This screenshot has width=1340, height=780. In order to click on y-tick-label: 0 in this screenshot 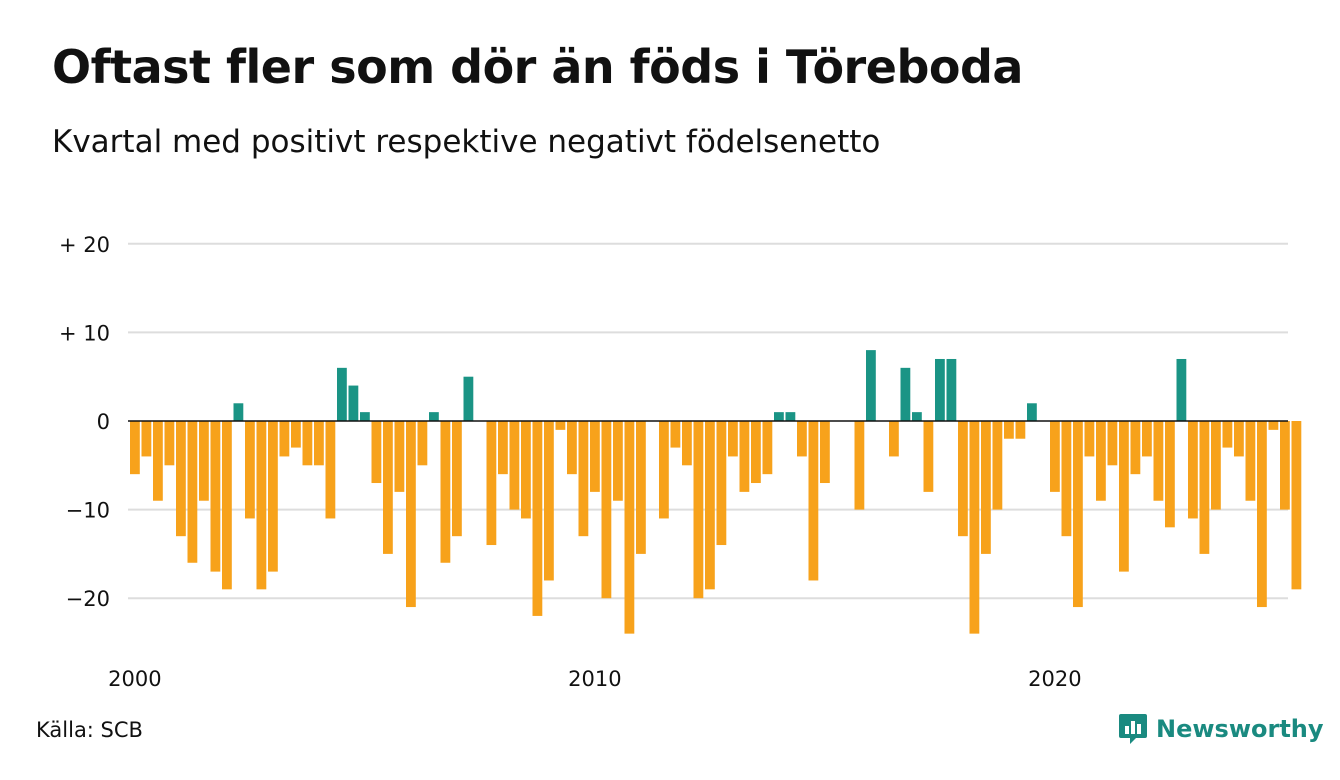, I will do `click(103, 422)`.